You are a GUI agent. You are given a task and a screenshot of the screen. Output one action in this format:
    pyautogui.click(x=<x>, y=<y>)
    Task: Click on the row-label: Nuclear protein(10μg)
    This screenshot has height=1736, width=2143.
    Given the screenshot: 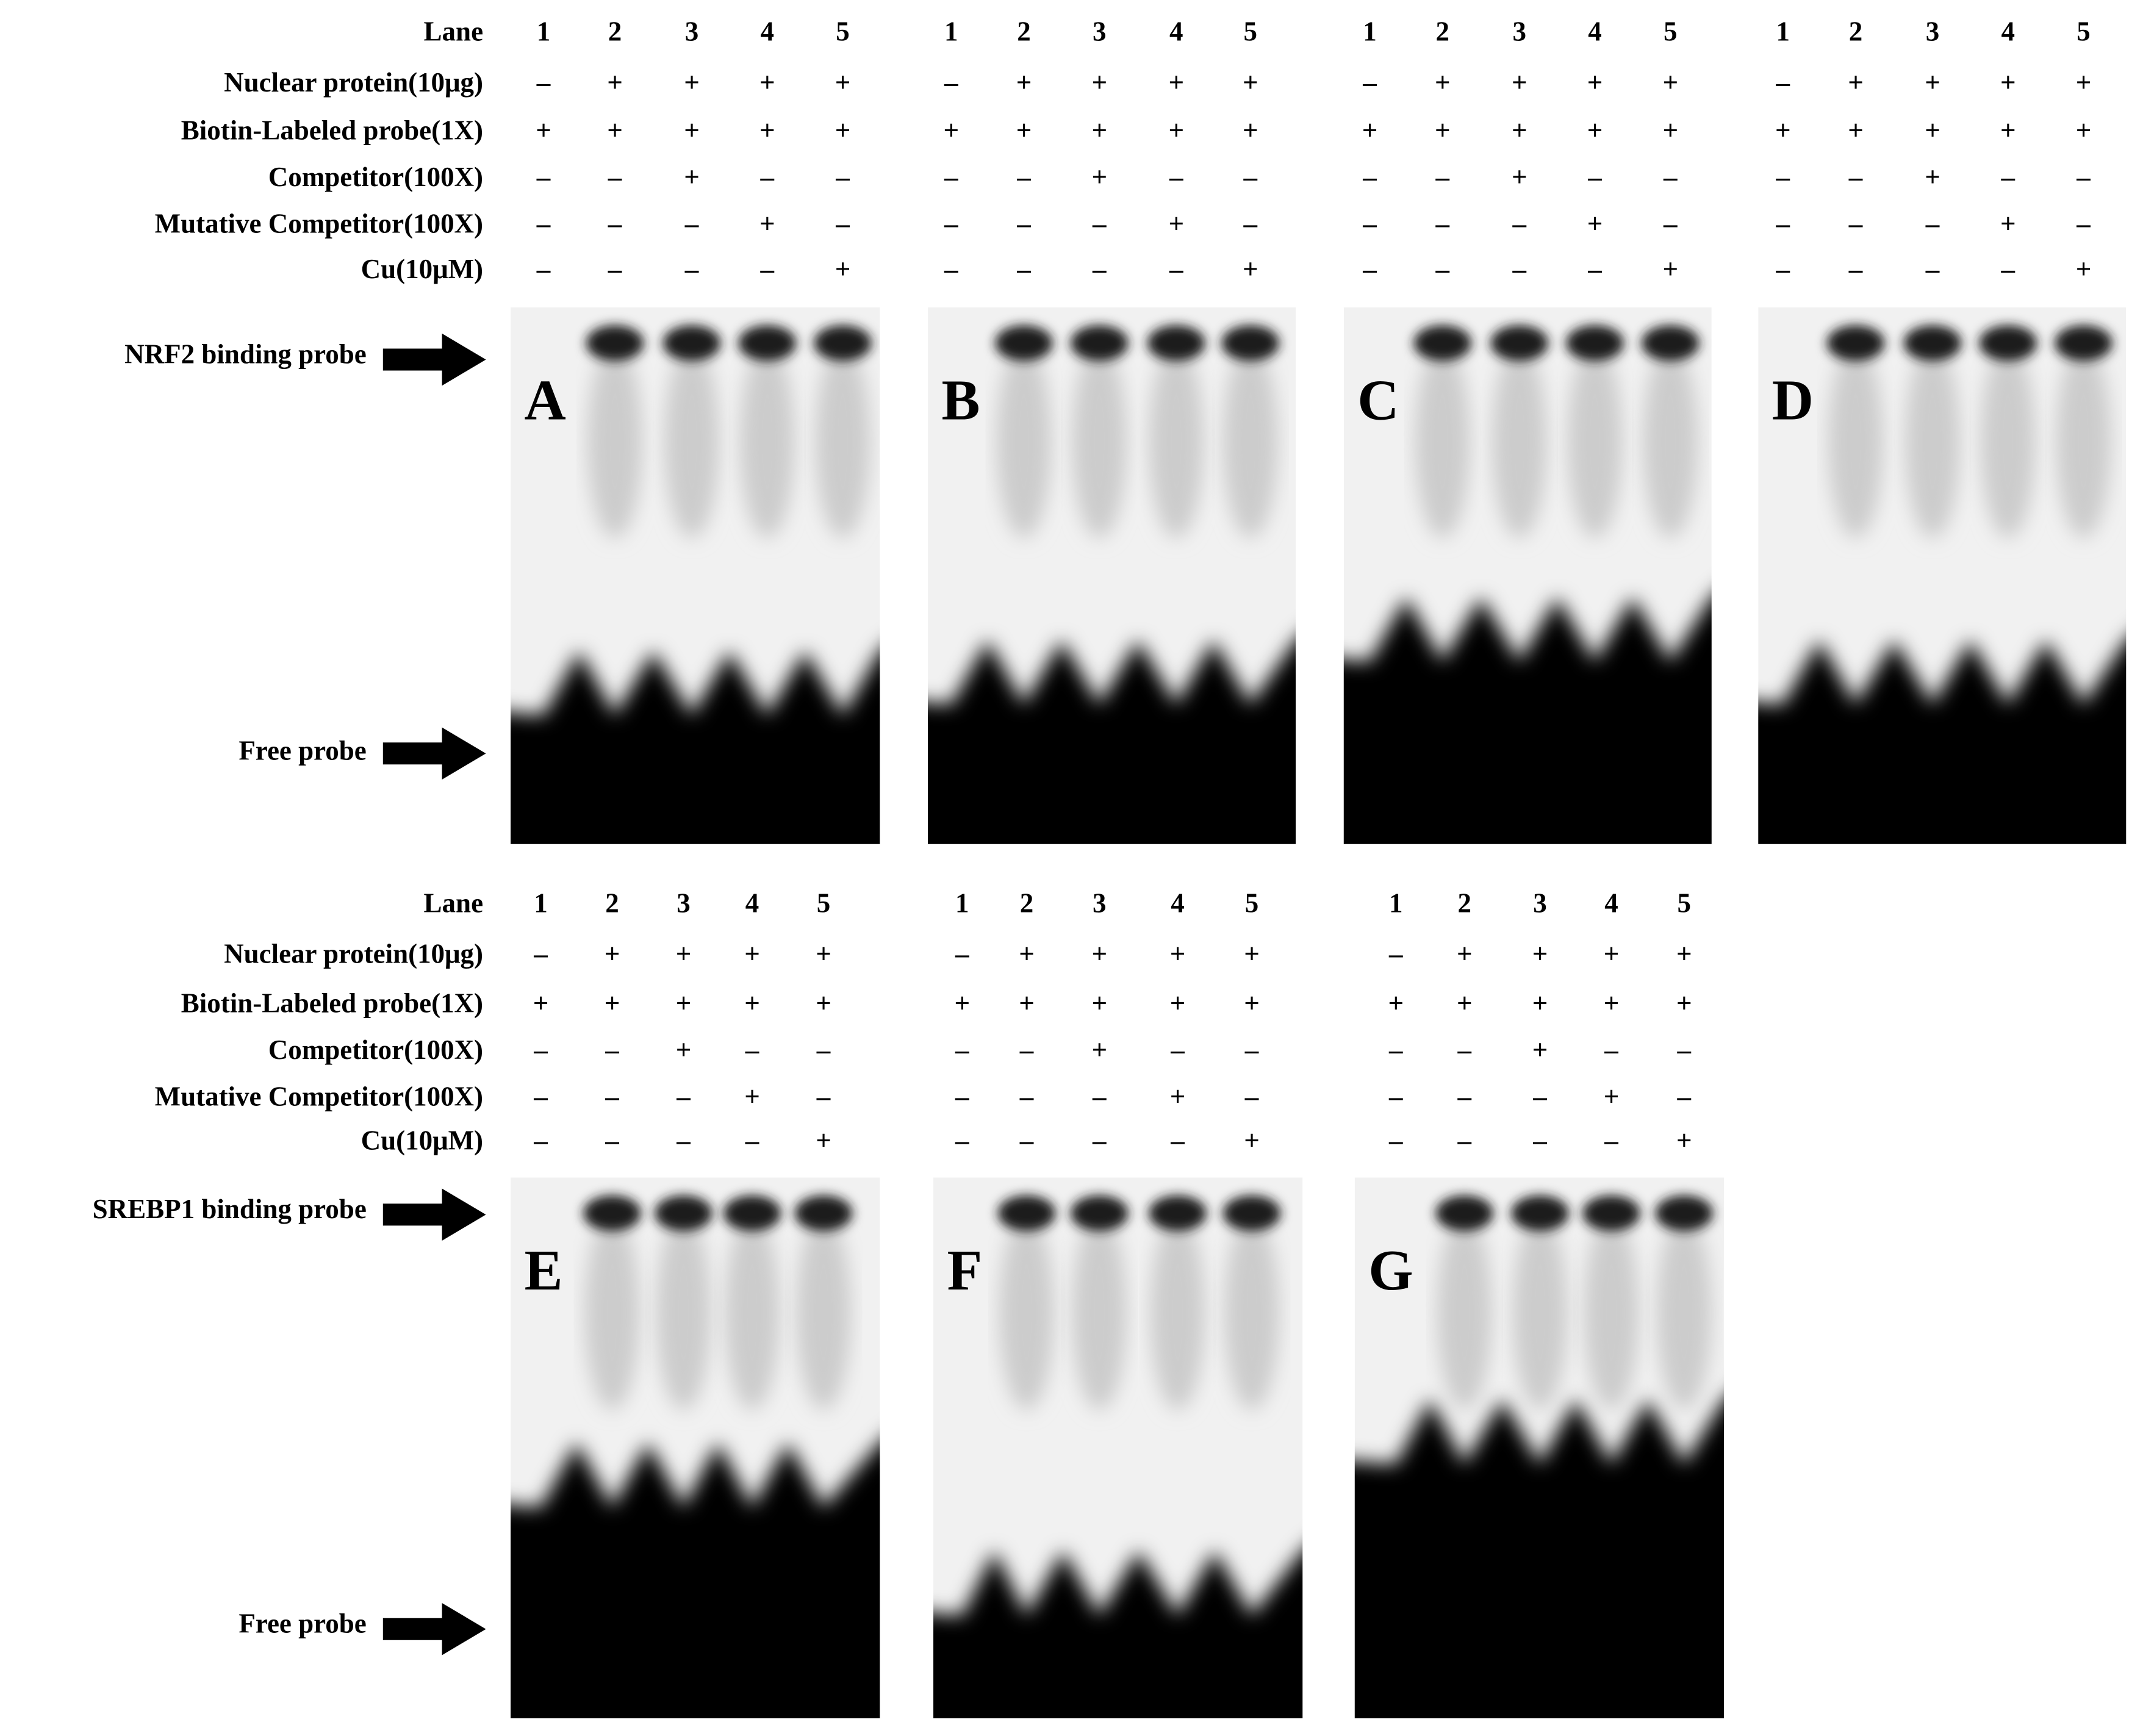 What is the action you would take?
    pyautogui.click(x=353, y=82)
    